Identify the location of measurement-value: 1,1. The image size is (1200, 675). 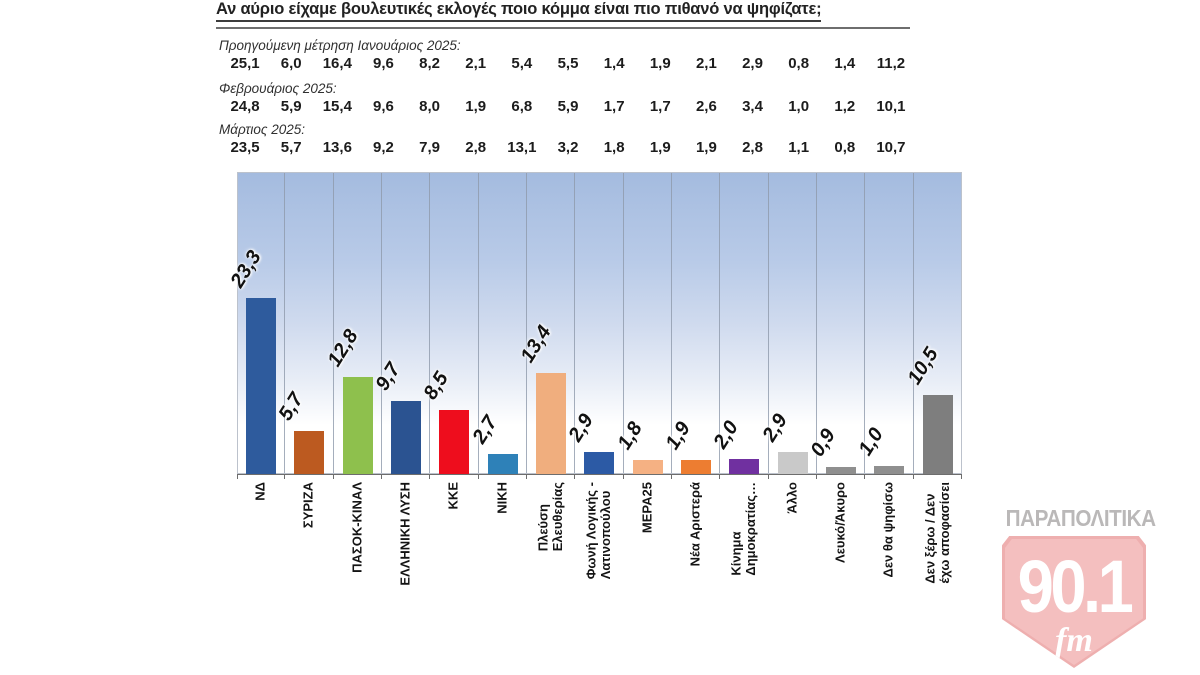
(799, 147).